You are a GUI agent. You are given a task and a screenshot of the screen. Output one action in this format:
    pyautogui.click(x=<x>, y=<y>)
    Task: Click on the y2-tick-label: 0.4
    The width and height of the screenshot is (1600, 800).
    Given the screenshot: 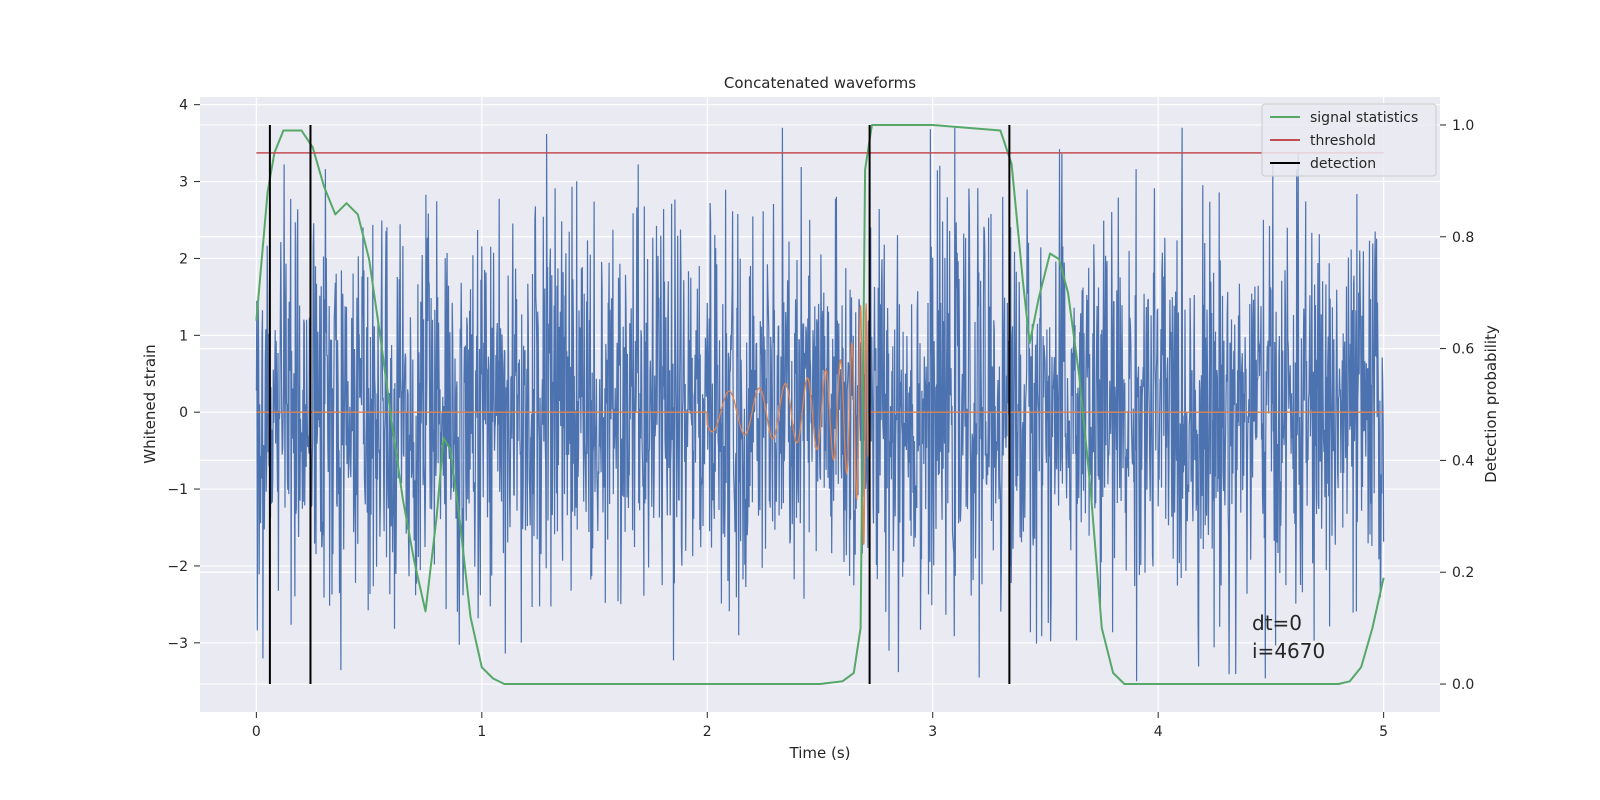 What is the action you would take?
    pyautogui.click(x=1463, y=461)
    